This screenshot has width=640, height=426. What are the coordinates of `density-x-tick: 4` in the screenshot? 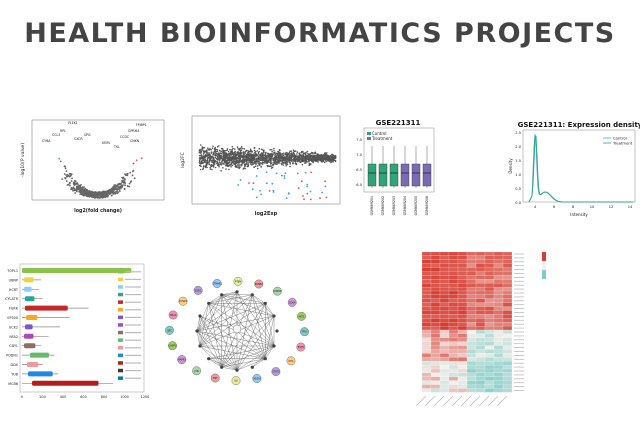 It's located at (535, 207).